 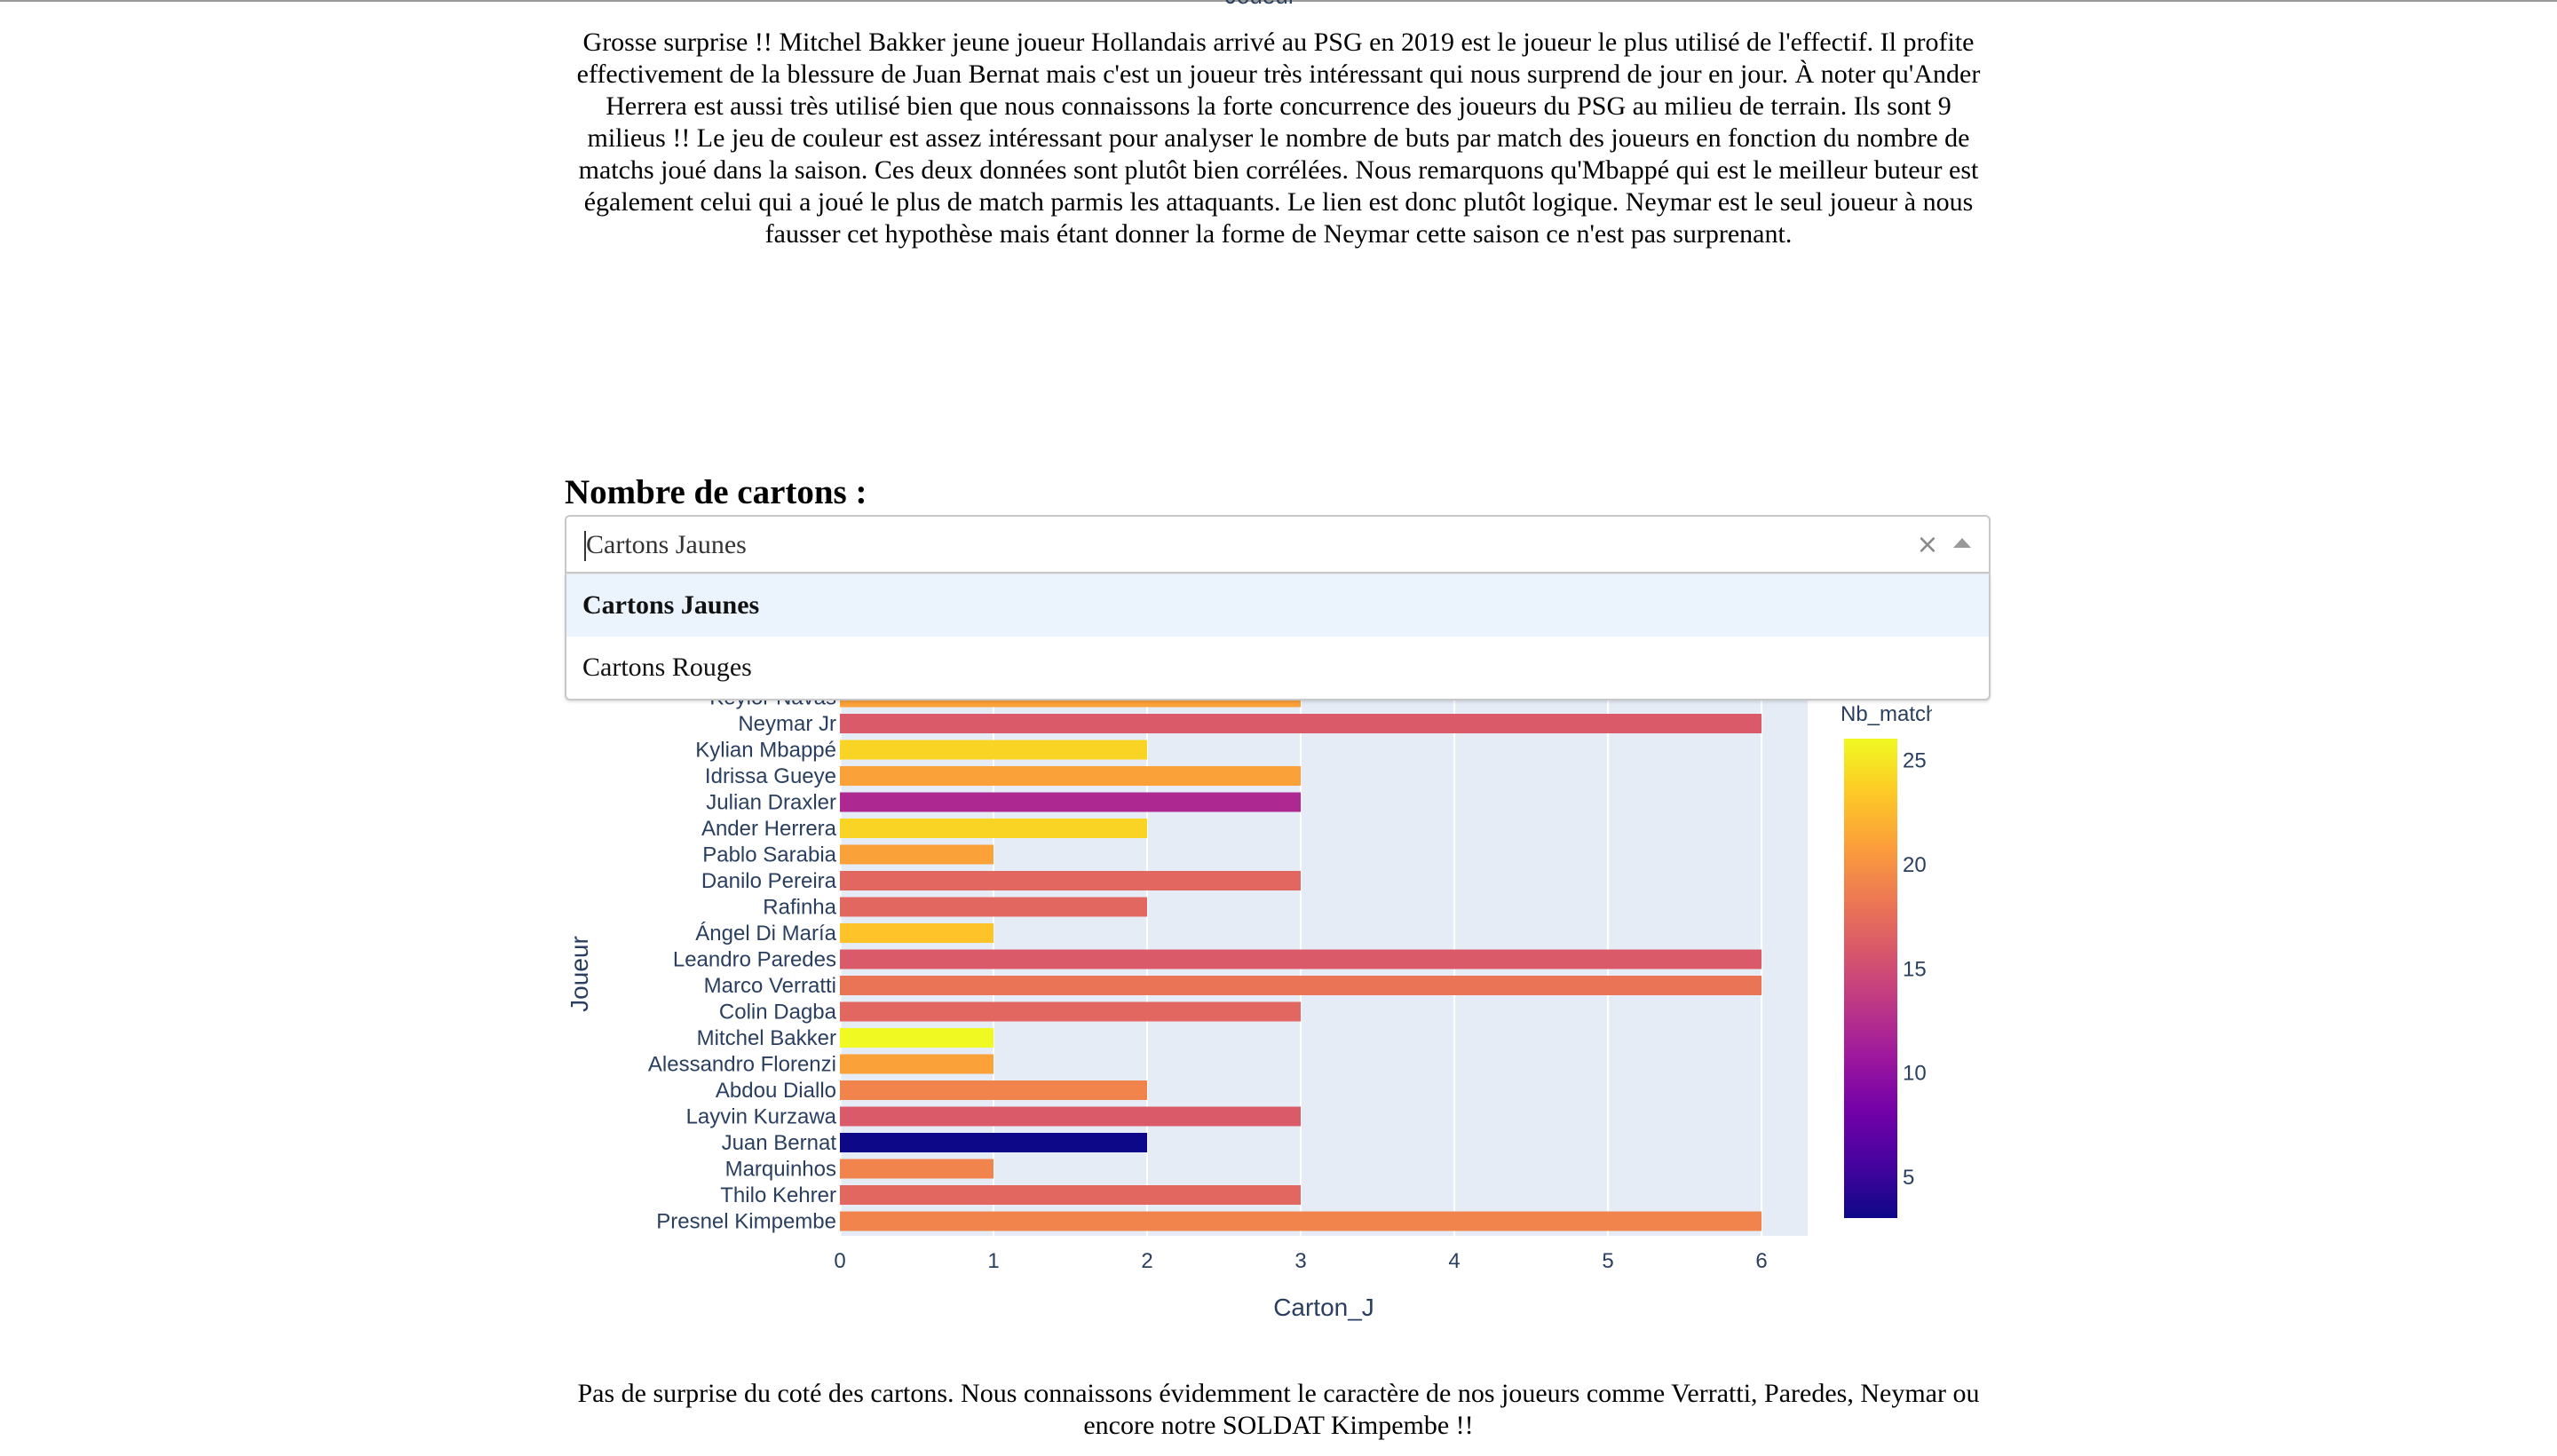 I want to click on bar-neymar-jr, so click(x=1301, y=723).